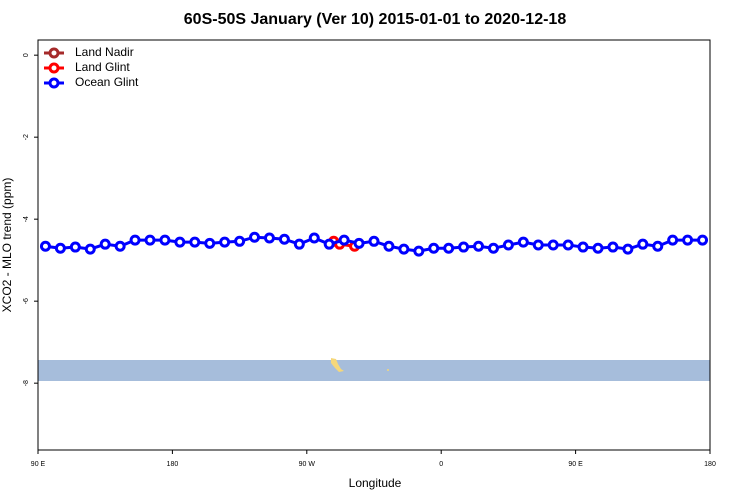  Describe the element at coordinates (102, 67) in the screenshot. I see `legend-label: Land Glint` at that location.